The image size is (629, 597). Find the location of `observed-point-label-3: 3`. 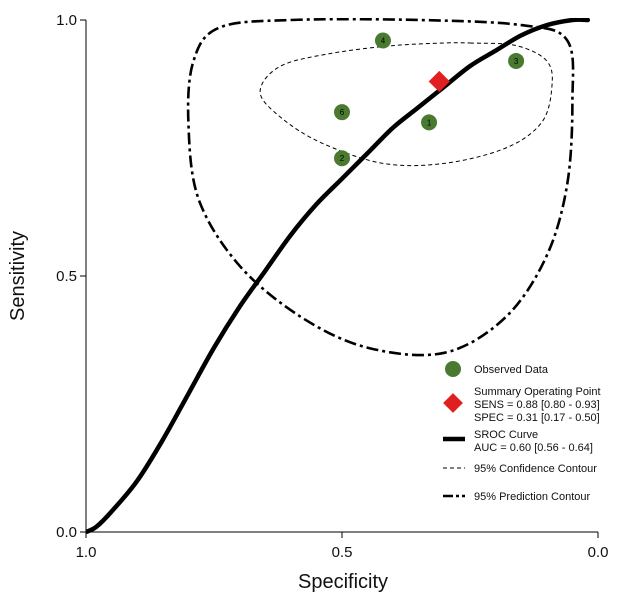

observed-point-label-3: 3 is located at coordinates (516, 61).